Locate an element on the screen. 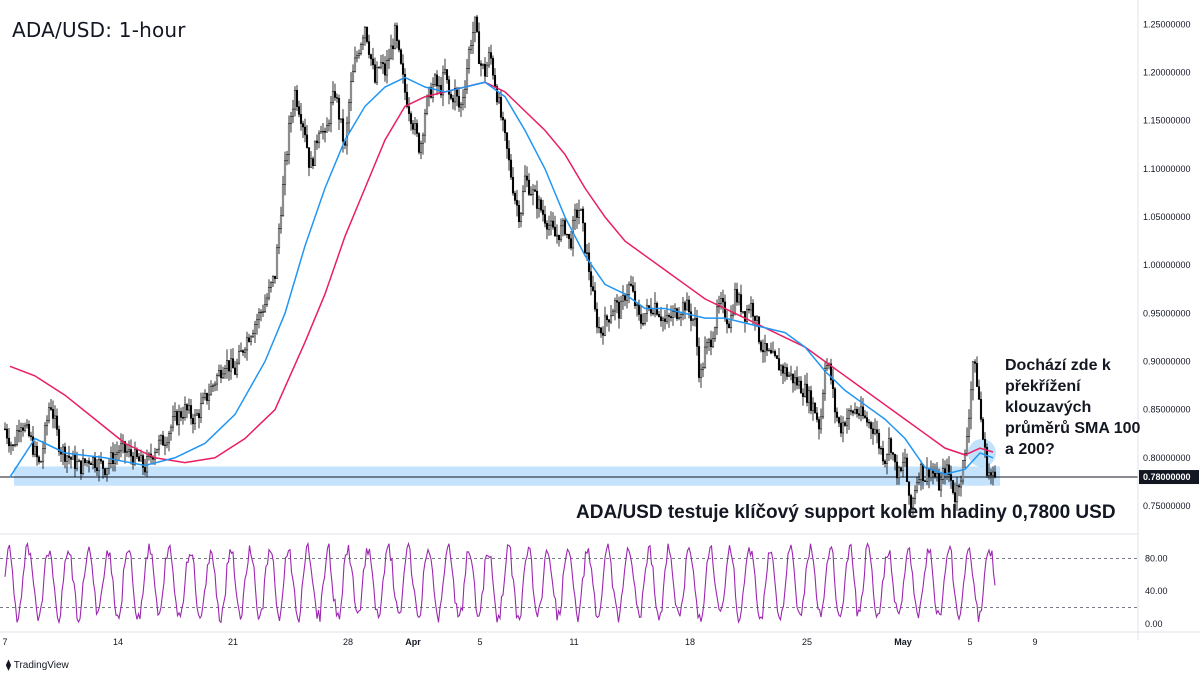 The height and width of the screenshot is (675, 1200). oscillator-panel is located at coordinates (569, 583).